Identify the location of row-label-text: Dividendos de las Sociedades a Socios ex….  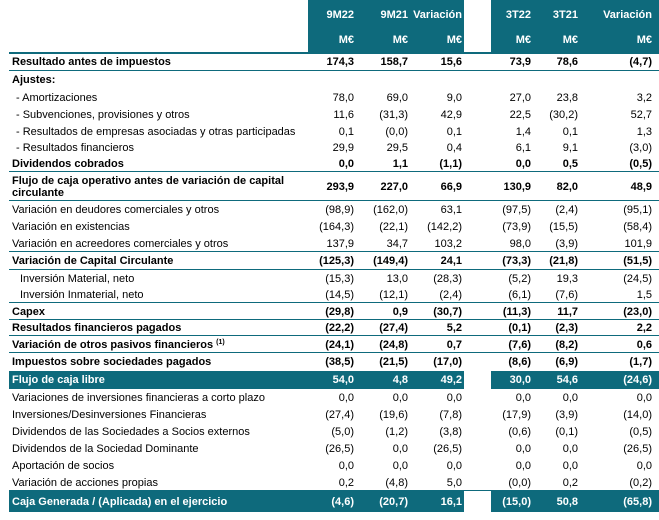
(131, 431).